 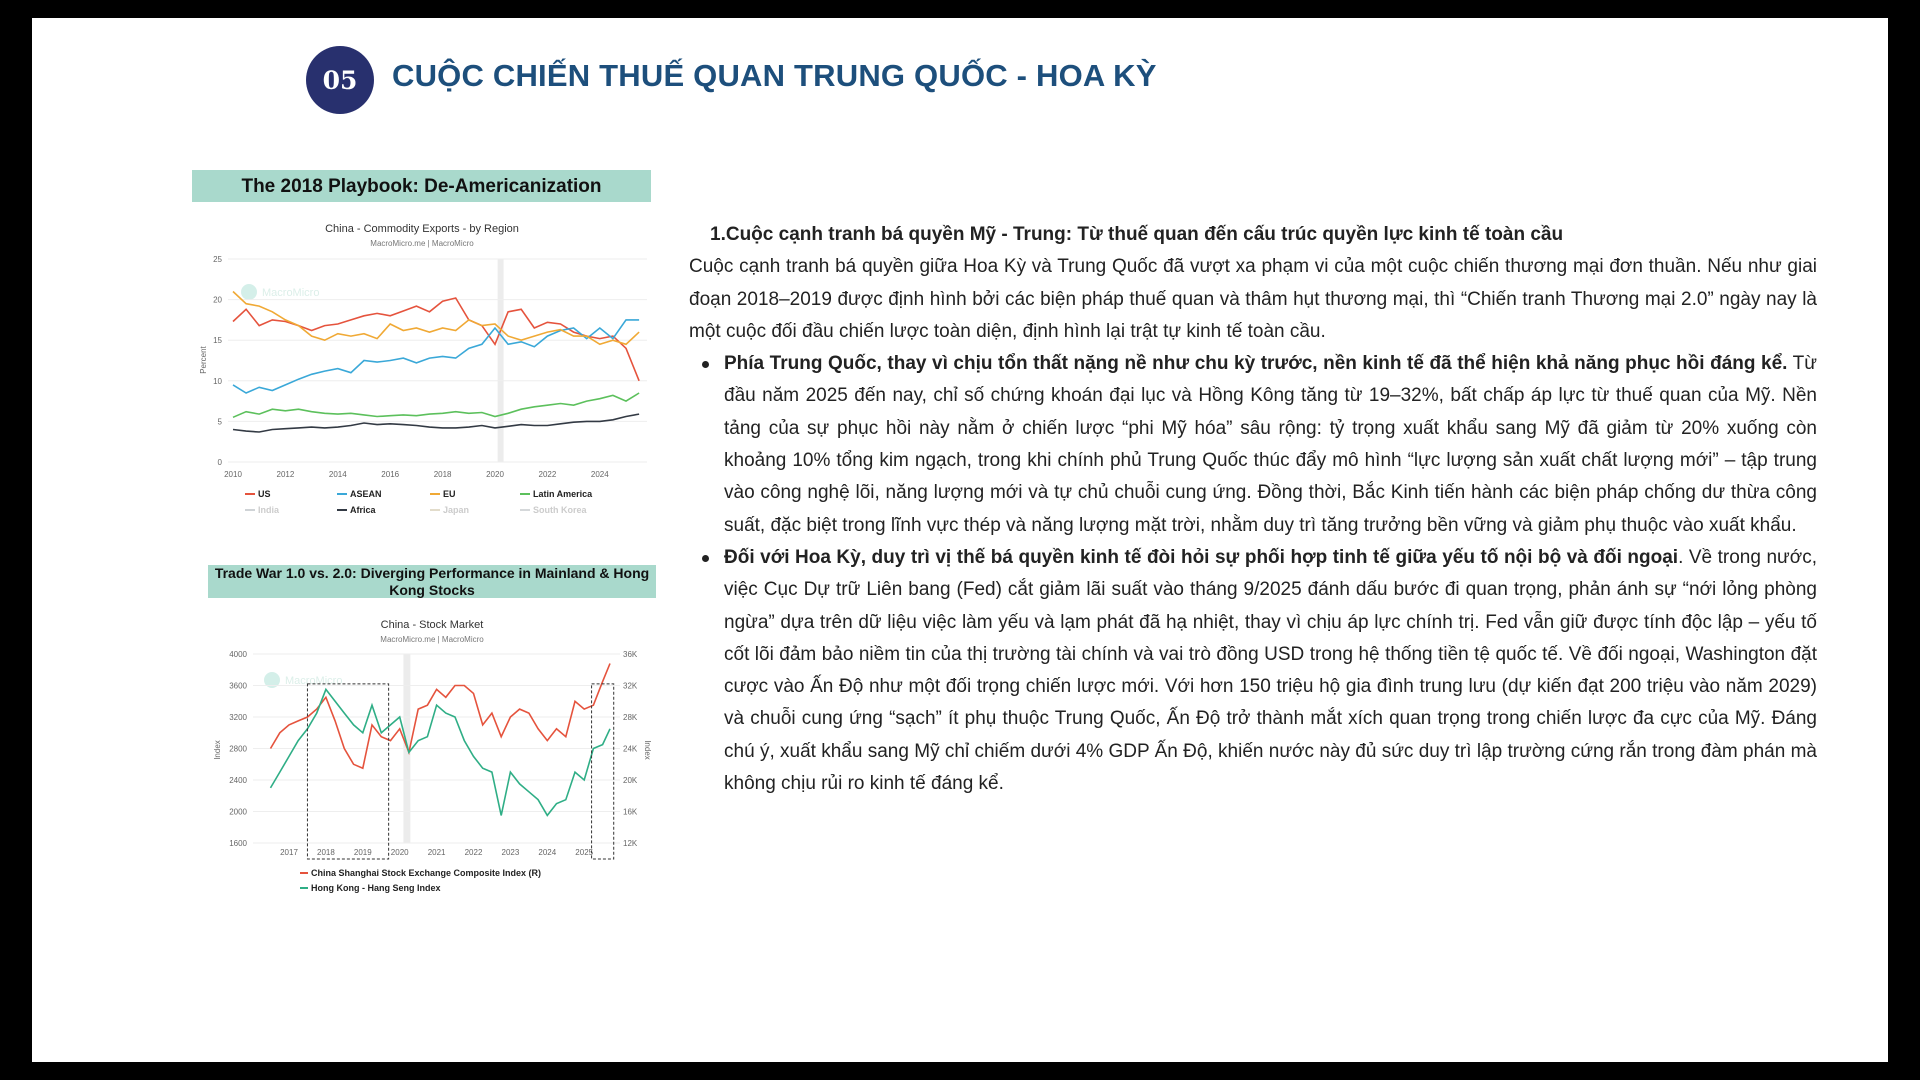 I want to click on series-line-eu, so click(x=436, y=318).